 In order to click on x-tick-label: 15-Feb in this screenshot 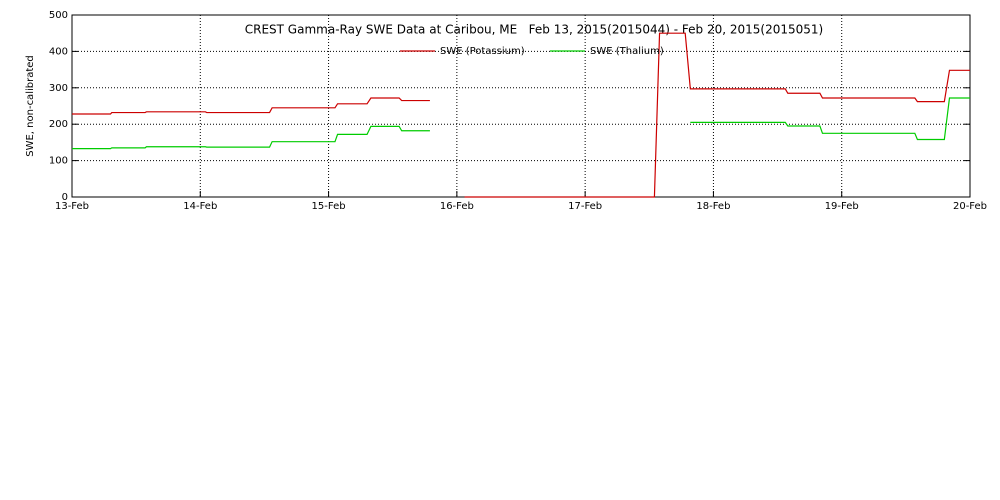, I will do `click(329, 206)`.